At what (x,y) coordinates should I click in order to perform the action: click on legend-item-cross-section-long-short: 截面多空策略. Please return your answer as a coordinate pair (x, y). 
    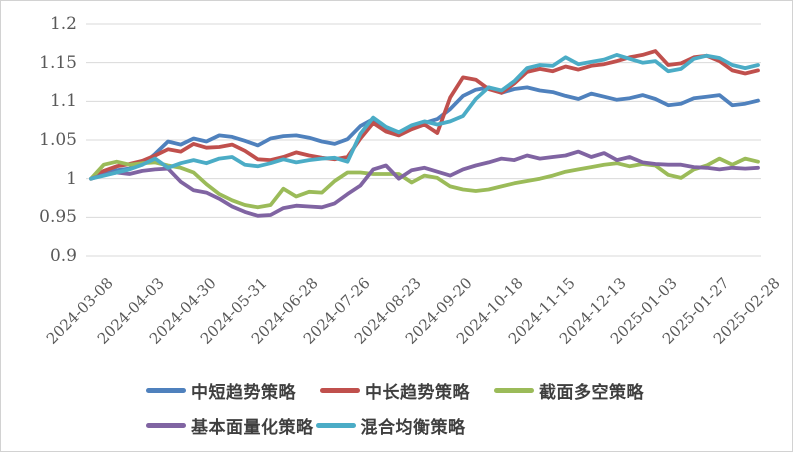
    Looking at the image, I should click on (569, 390).